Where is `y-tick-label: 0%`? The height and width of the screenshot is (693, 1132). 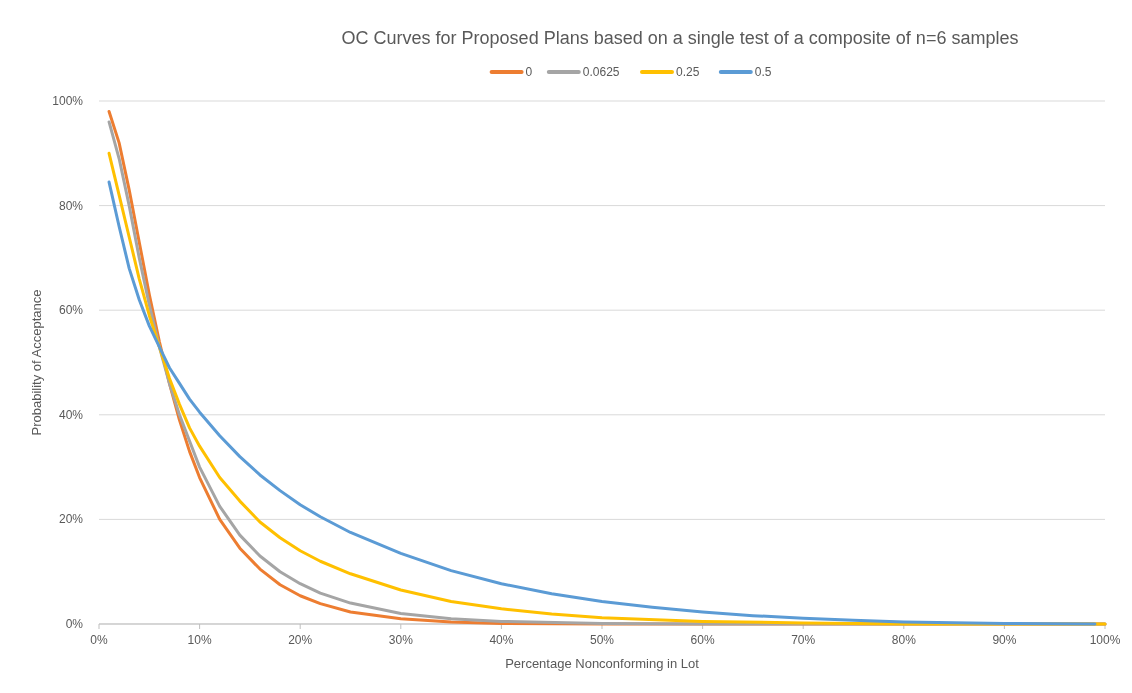 y-tick-label: 0% is located at coordinates (74, 624).